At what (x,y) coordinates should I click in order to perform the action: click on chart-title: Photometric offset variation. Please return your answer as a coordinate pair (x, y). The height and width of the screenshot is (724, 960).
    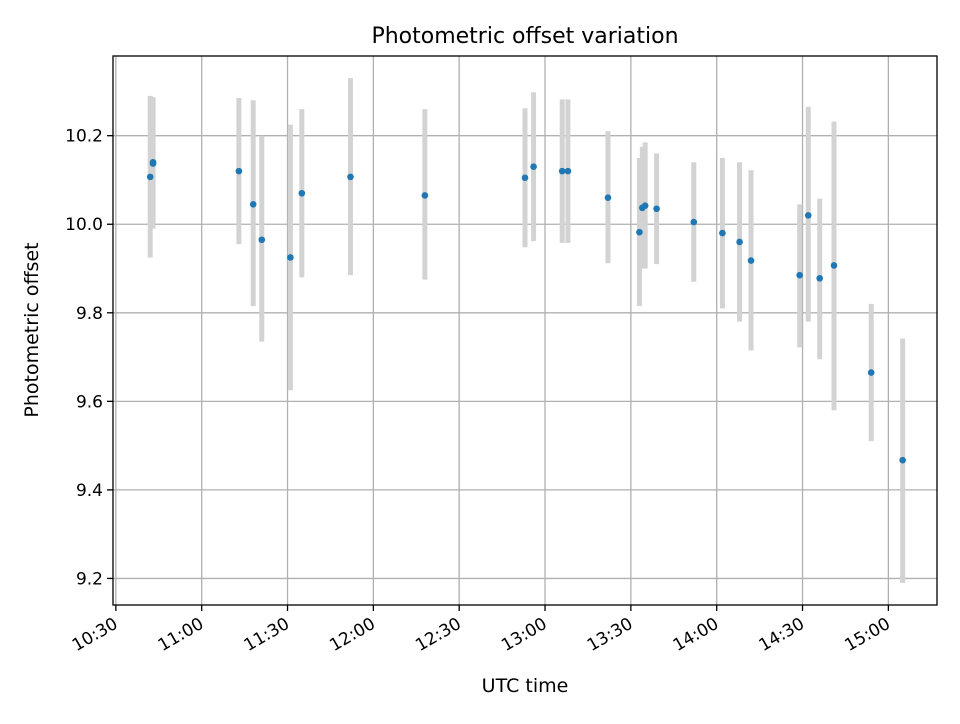
    Looking at the image, I should click on (524, 36).